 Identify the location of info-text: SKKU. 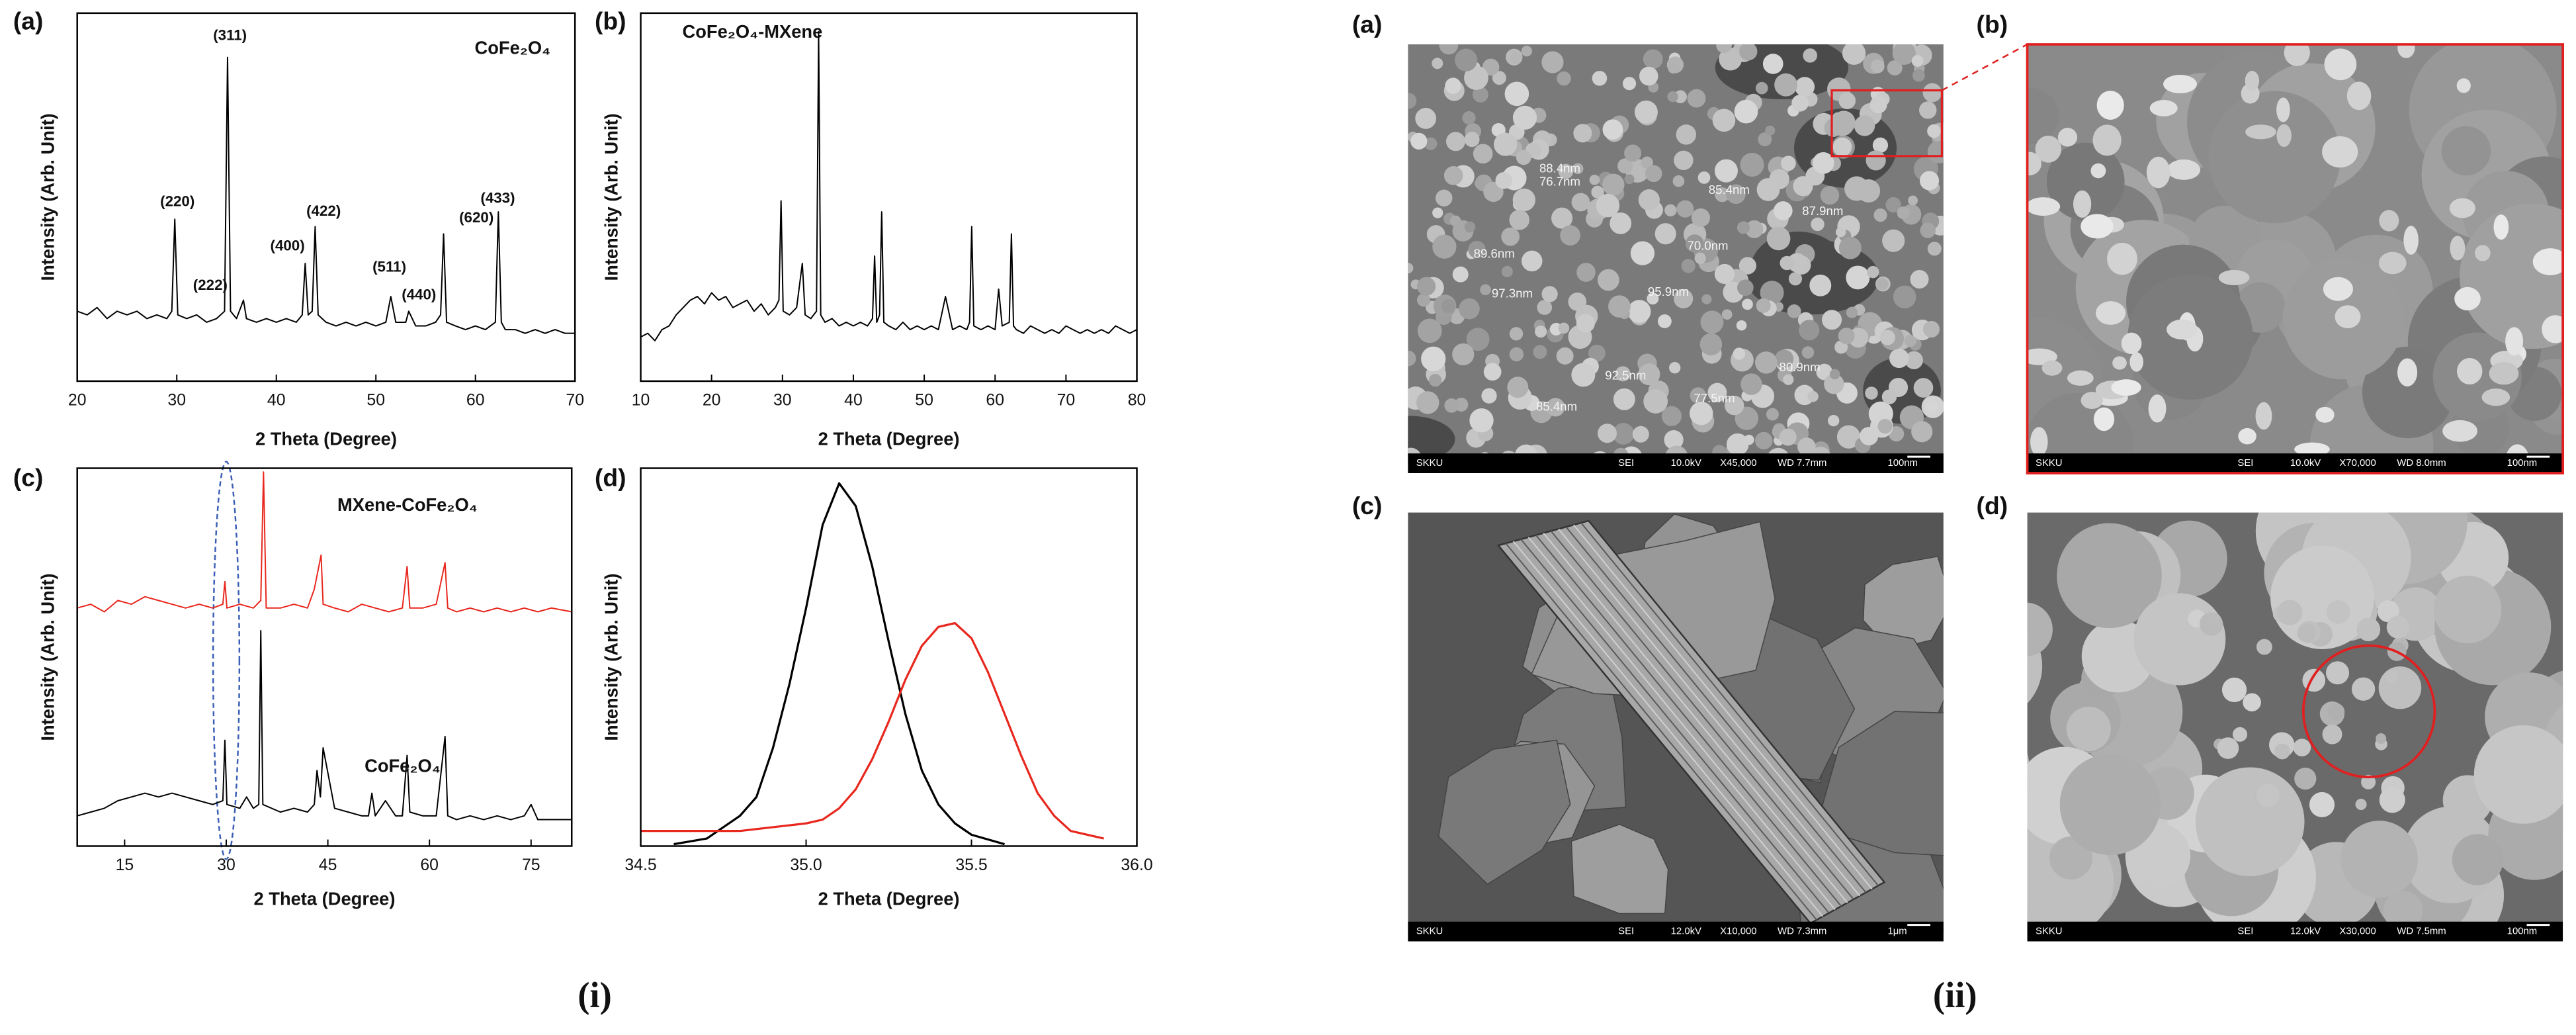
(2049, 931).